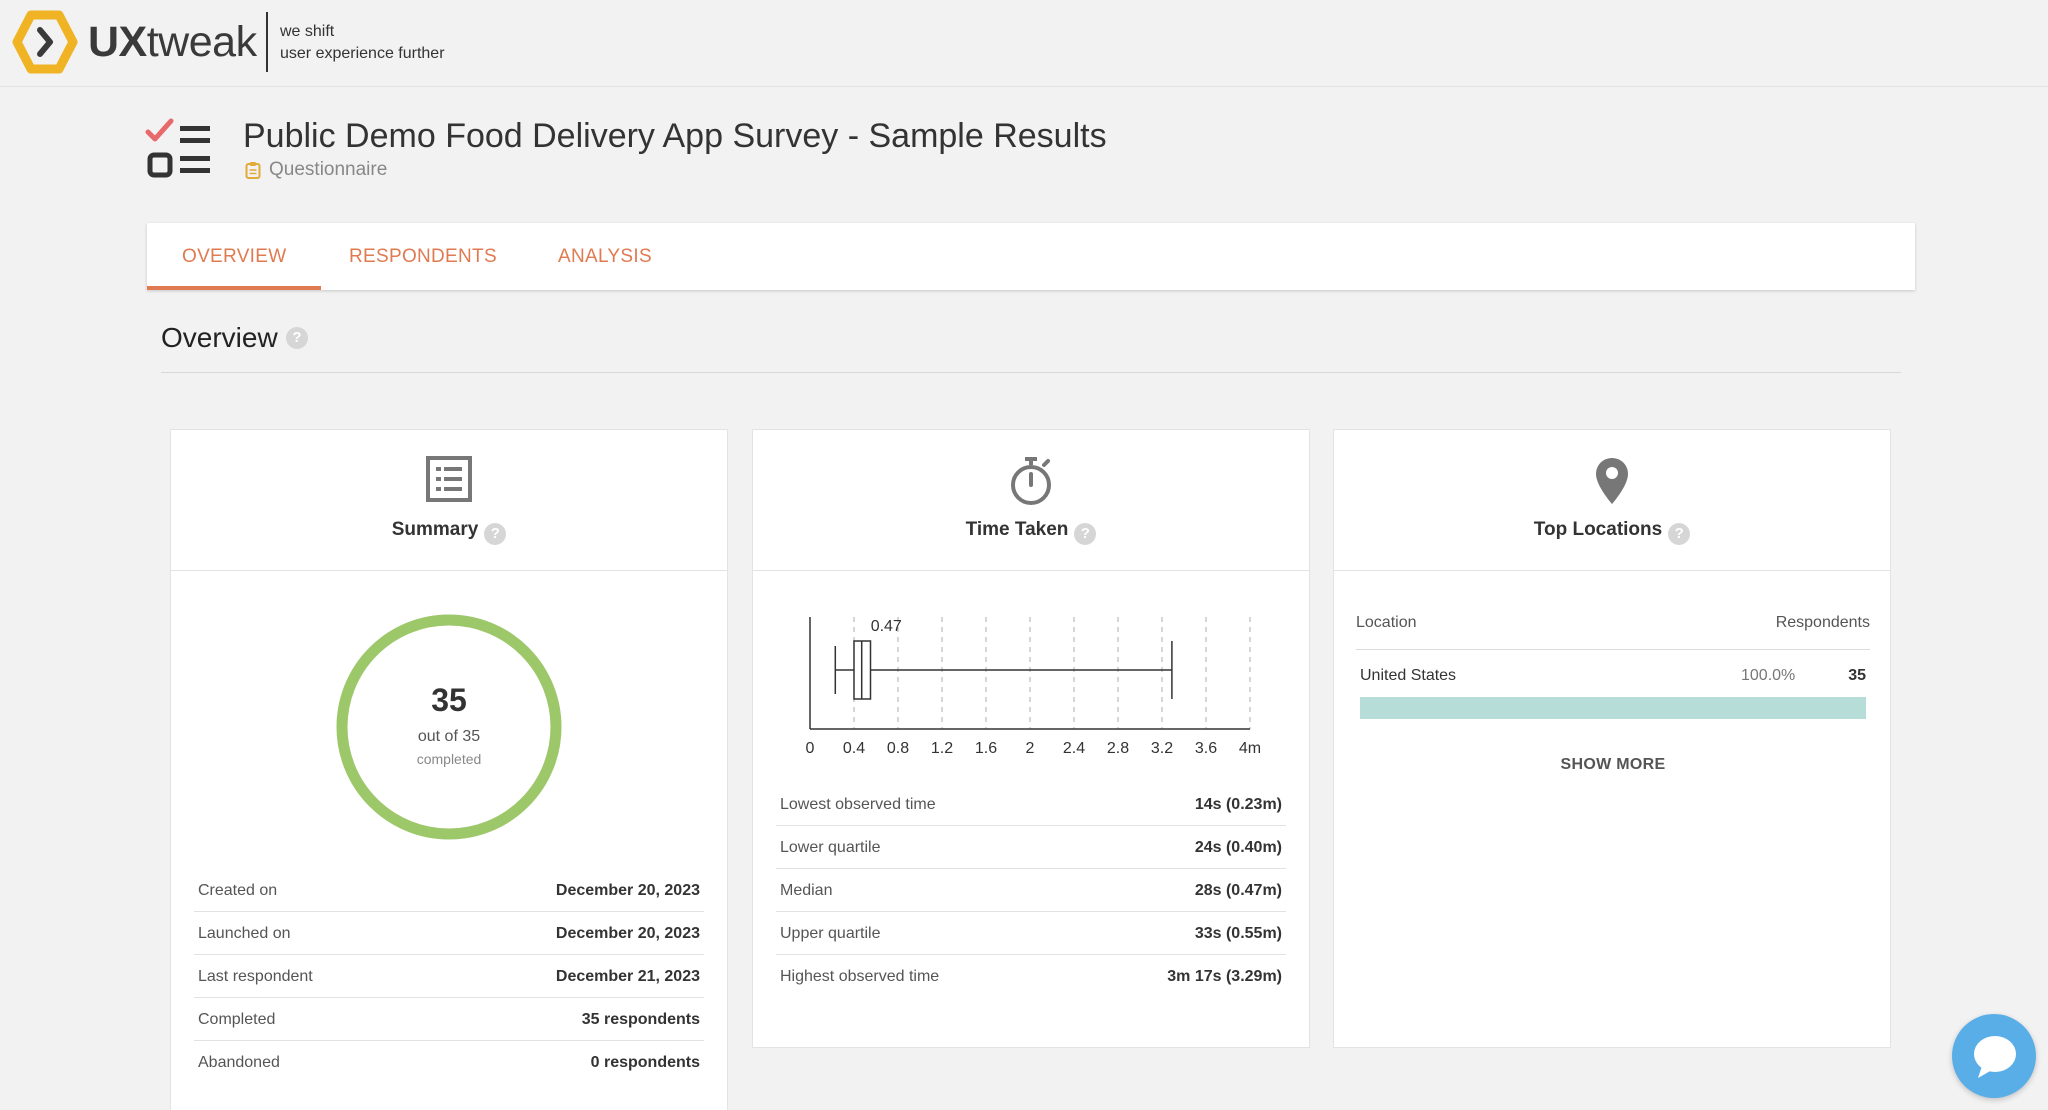 The image size is (2048, 1110). What do you see at coordinates (449, 727) in the screenshot?
I see `completion-donut` at bounding box center [449, 727].